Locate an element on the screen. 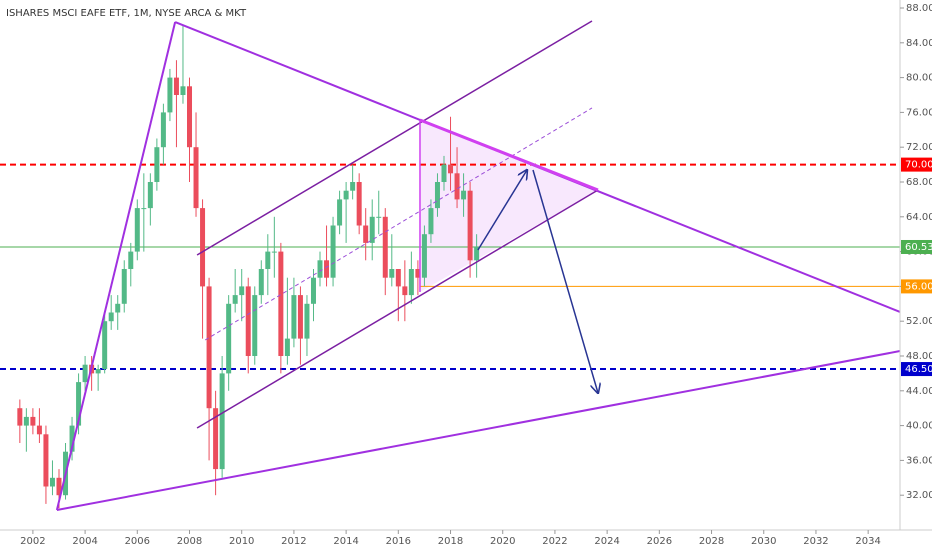 The height and width of the screenshot is (550, 932). x-tick-label: 2022 is located at coordinates (554, 541).